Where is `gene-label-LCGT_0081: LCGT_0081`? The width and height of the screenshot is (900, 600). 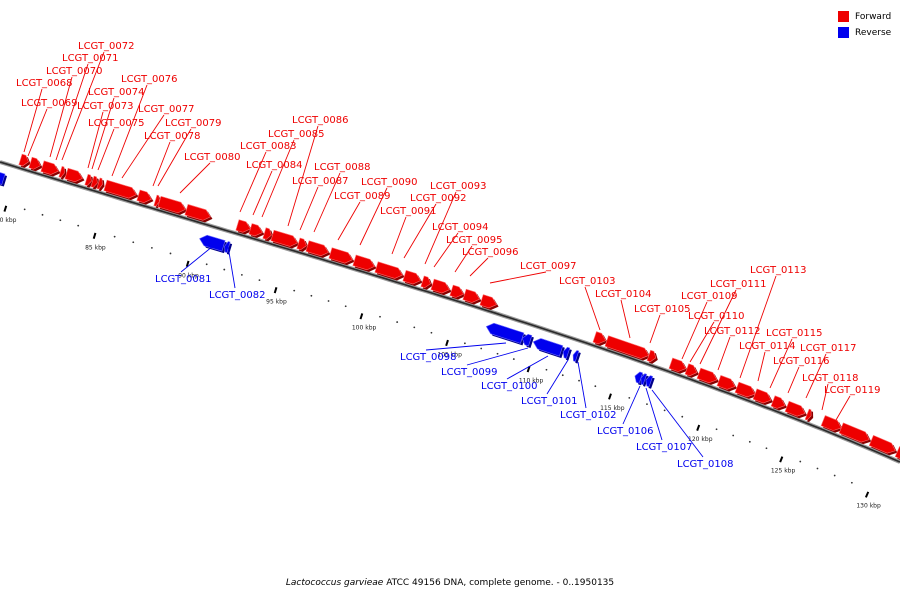
gene-label-LCGT_0081: LCGT_0081 is located at coordinates (187, 263).